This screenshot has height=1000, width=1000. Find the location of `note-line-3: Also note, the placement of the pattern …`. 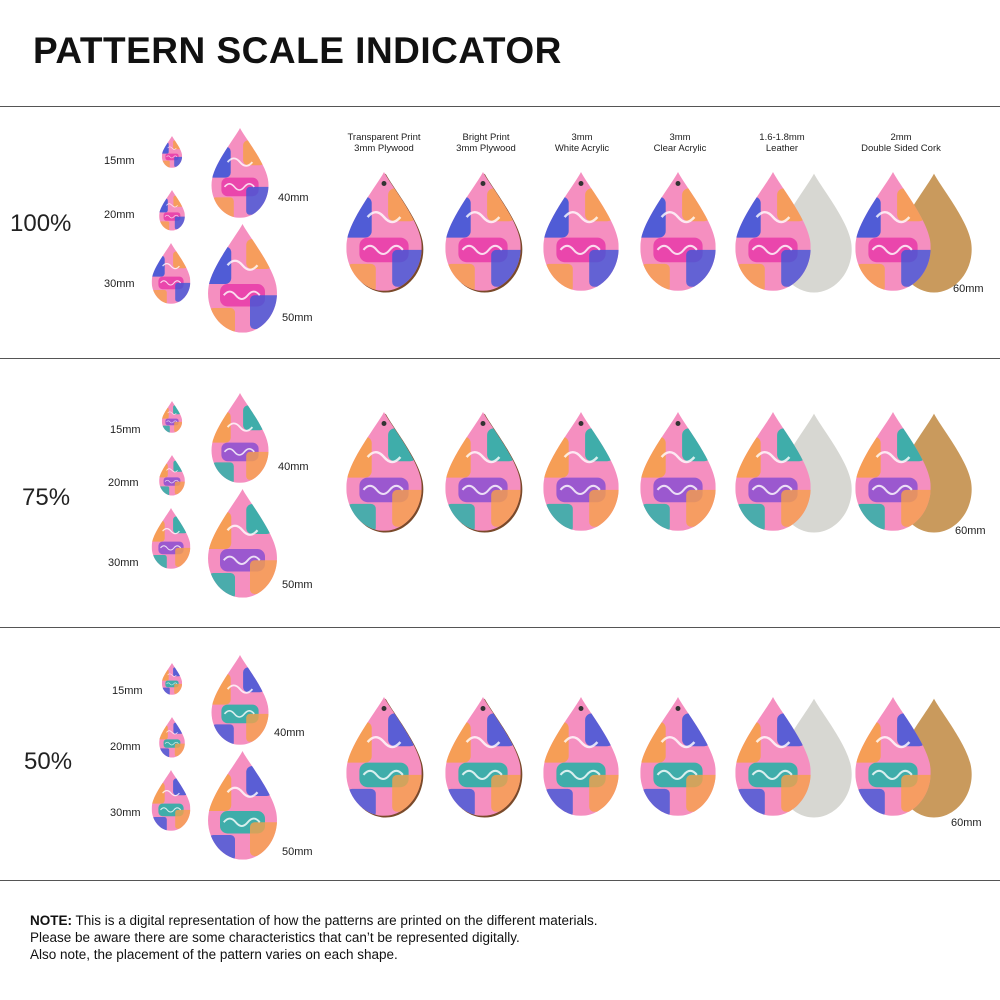

note-line-3: Also note, the placement of the pattern … is located at coordinates (214, 954).